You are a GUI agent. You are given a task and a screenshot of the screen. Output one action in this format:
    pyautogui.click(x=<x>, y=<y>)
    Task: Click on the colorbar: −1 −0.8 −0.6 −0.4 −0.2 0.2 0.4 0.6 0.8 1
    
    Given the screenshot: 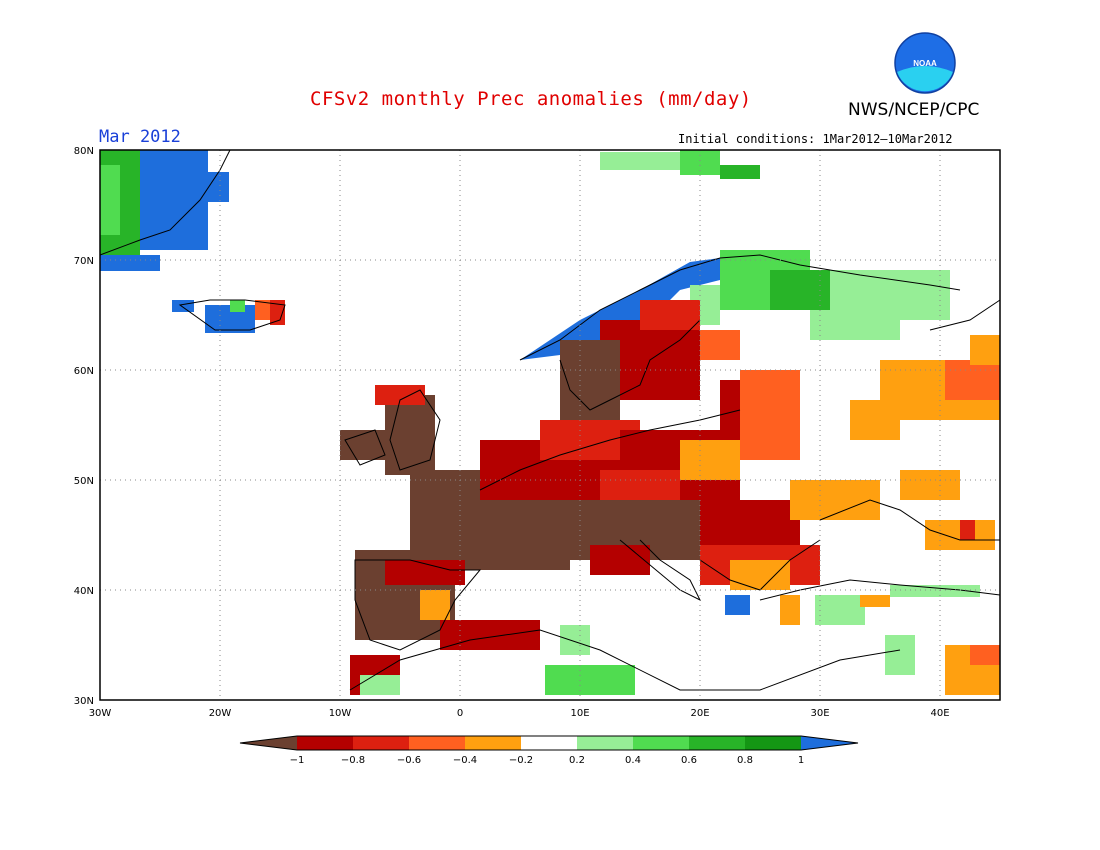 What is the action you would take?
    pyautogui.click(x=549, y=750)
    